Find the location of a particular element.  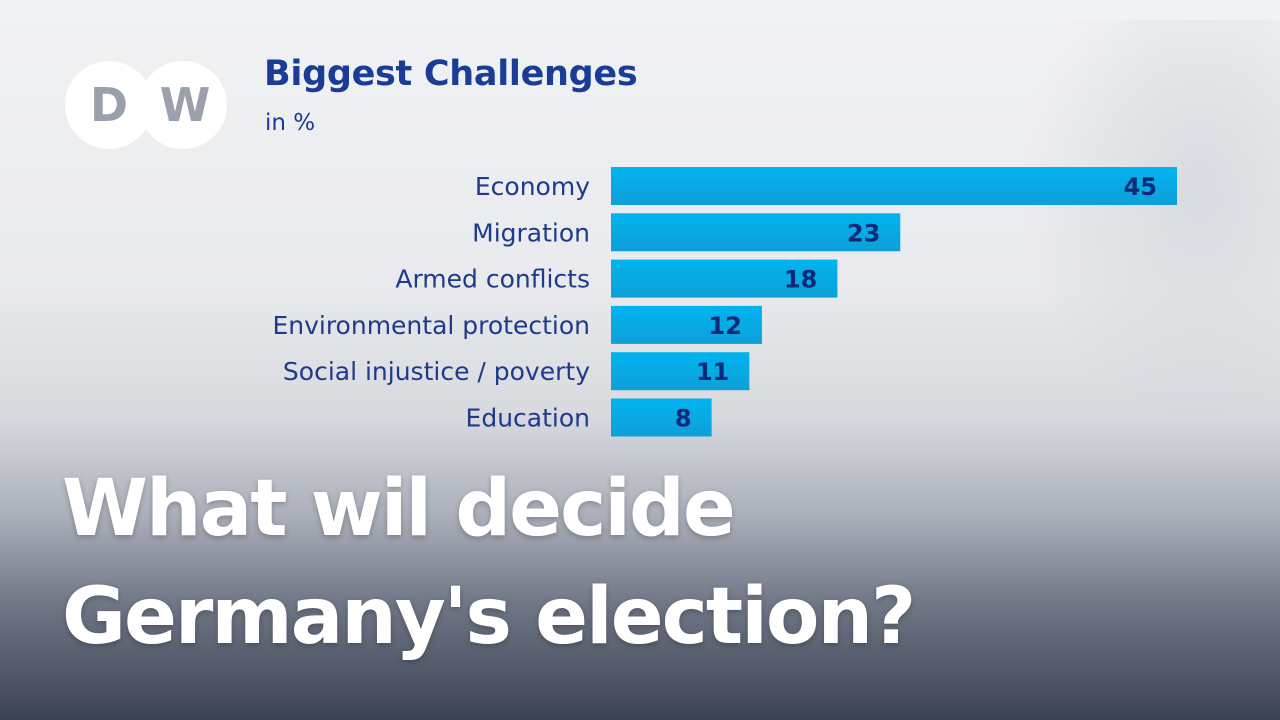

background-map-texture is located at coordinates (1150, 230).